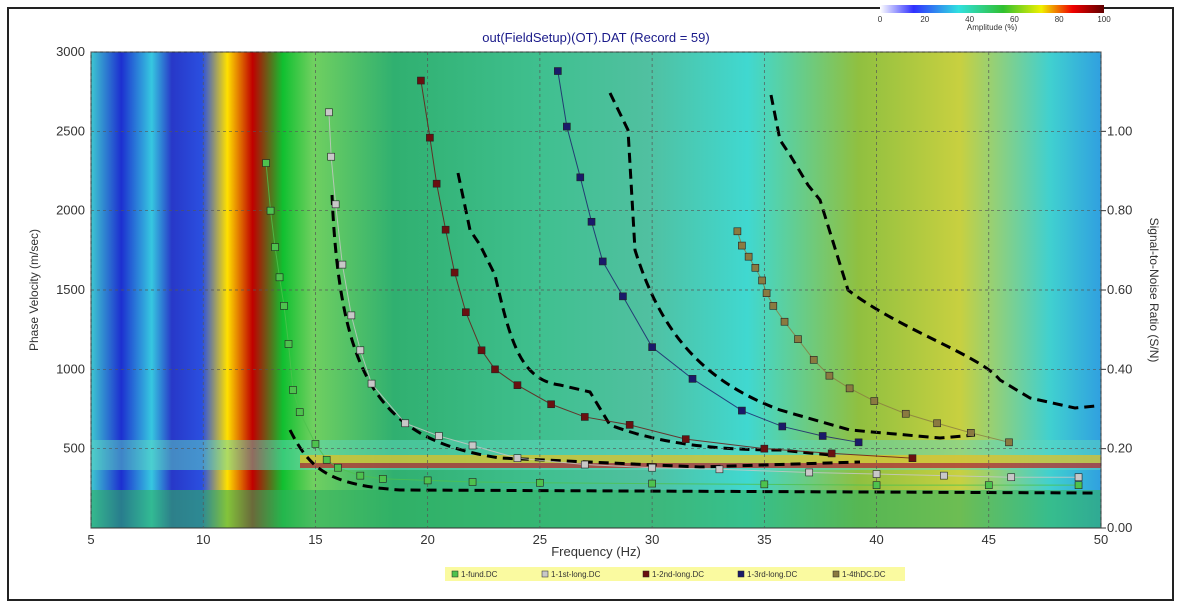 This screenshot has width=1181, height=613. Describe the element at coordinates (969, 19) in the screenshot. I see `colorbar-tick-label: 40` at that location.